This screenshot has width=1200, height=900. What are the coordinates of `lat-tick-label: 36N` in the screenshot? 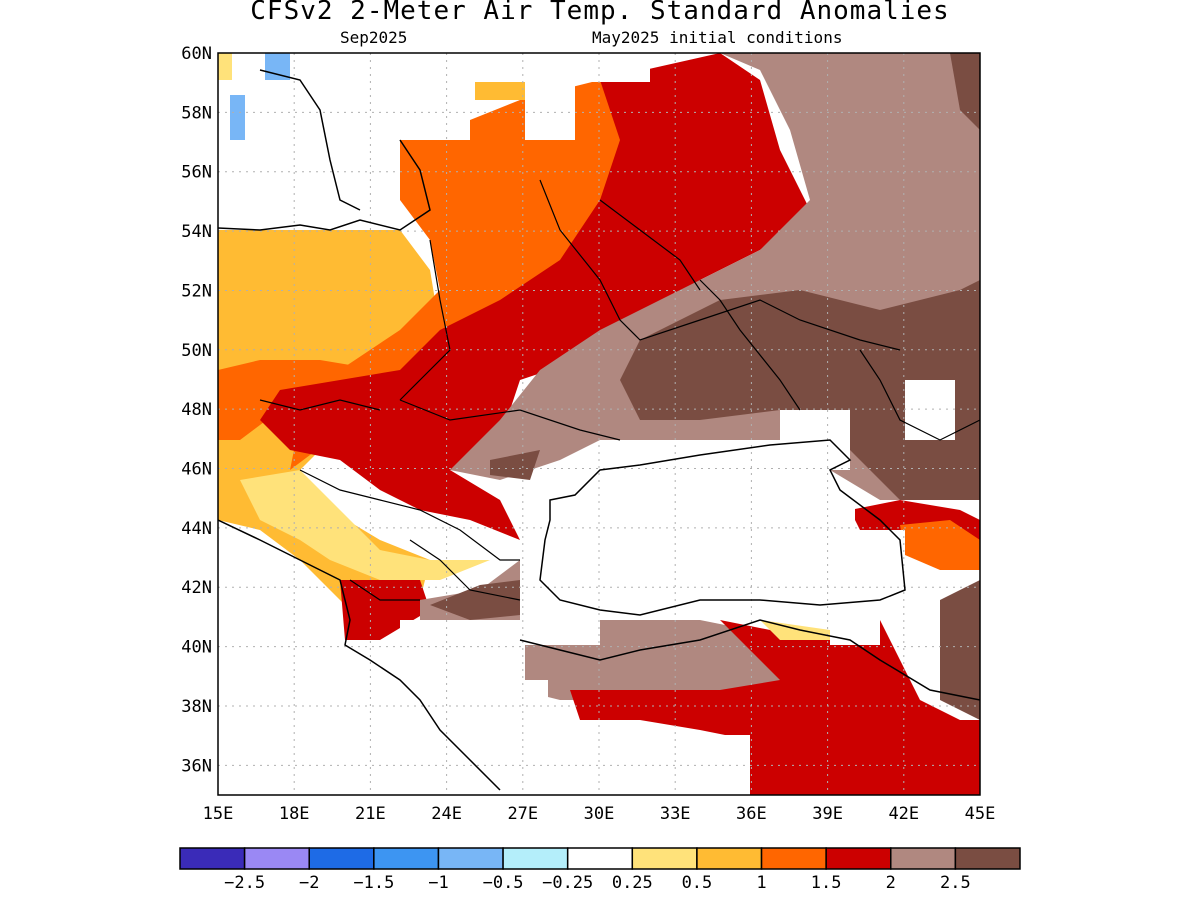 It's located at (196, 766).